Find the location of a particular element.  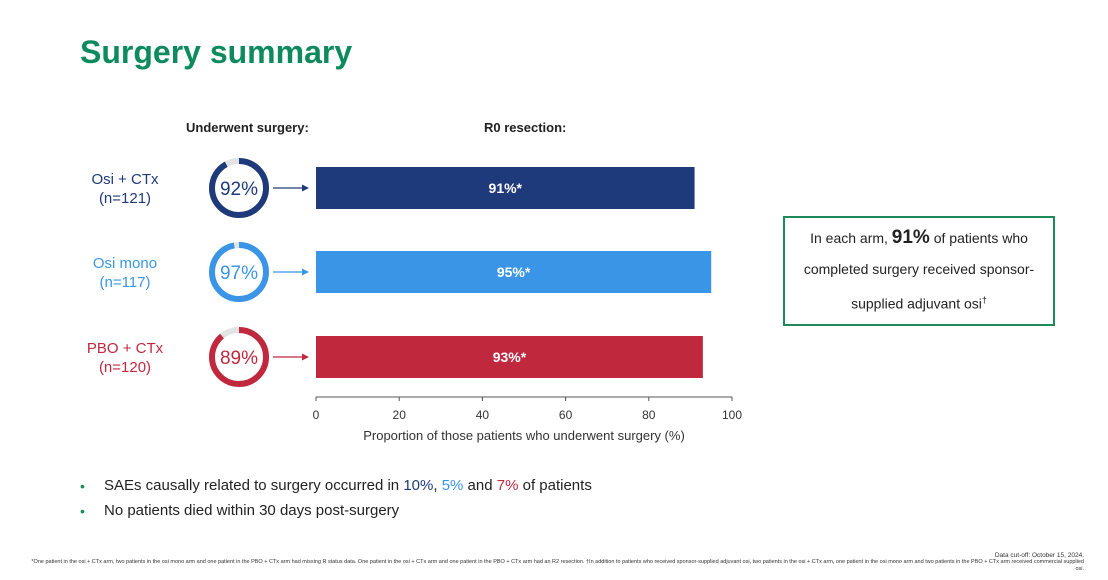

r0-resection-header: R0 resection: is located at coordinates (525, 127).